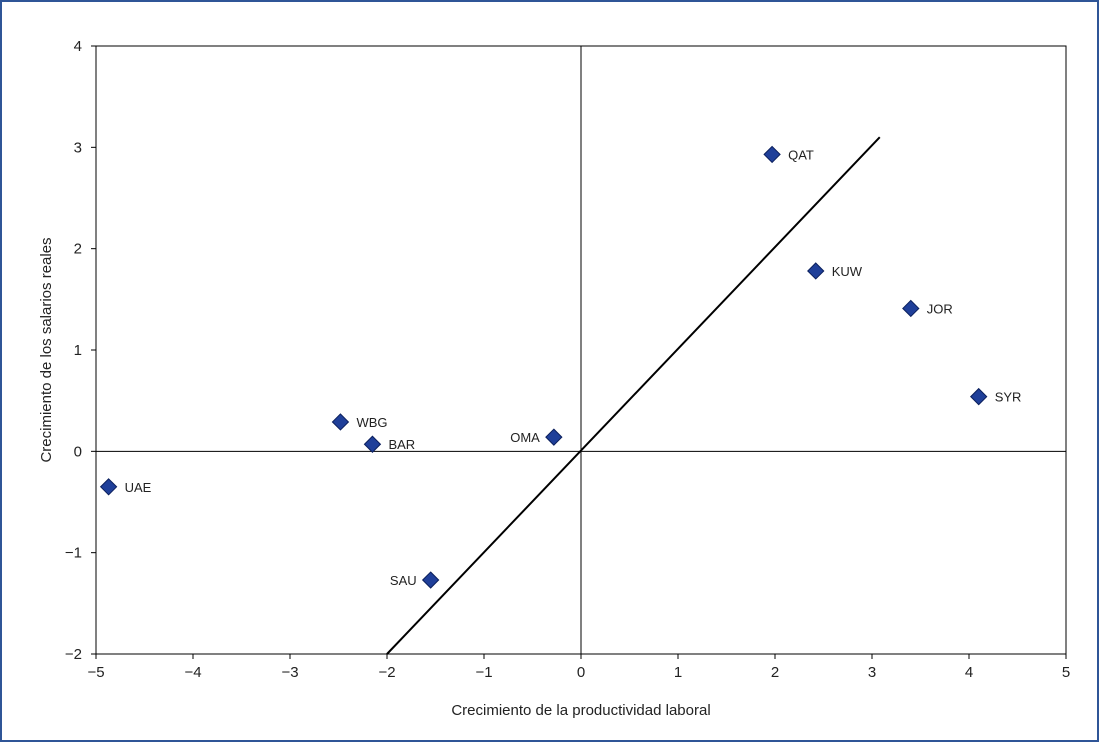  Describe the element at coordinates (73, 654) in the screenshot. I see `y-tick-label: −2` at that location.